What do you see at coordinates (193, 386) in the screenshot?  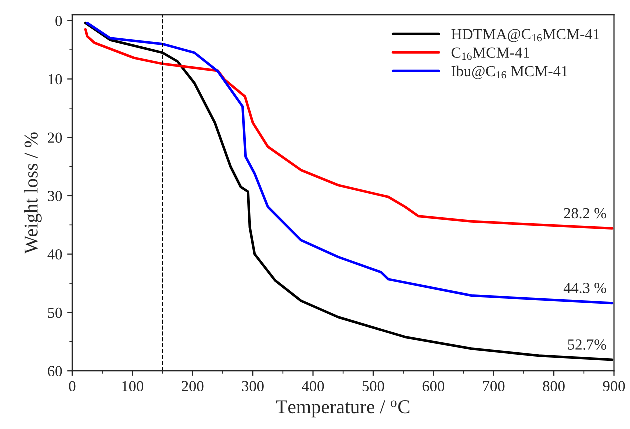 I see `x-tick-label: 200` at bounding box center [193, 386].